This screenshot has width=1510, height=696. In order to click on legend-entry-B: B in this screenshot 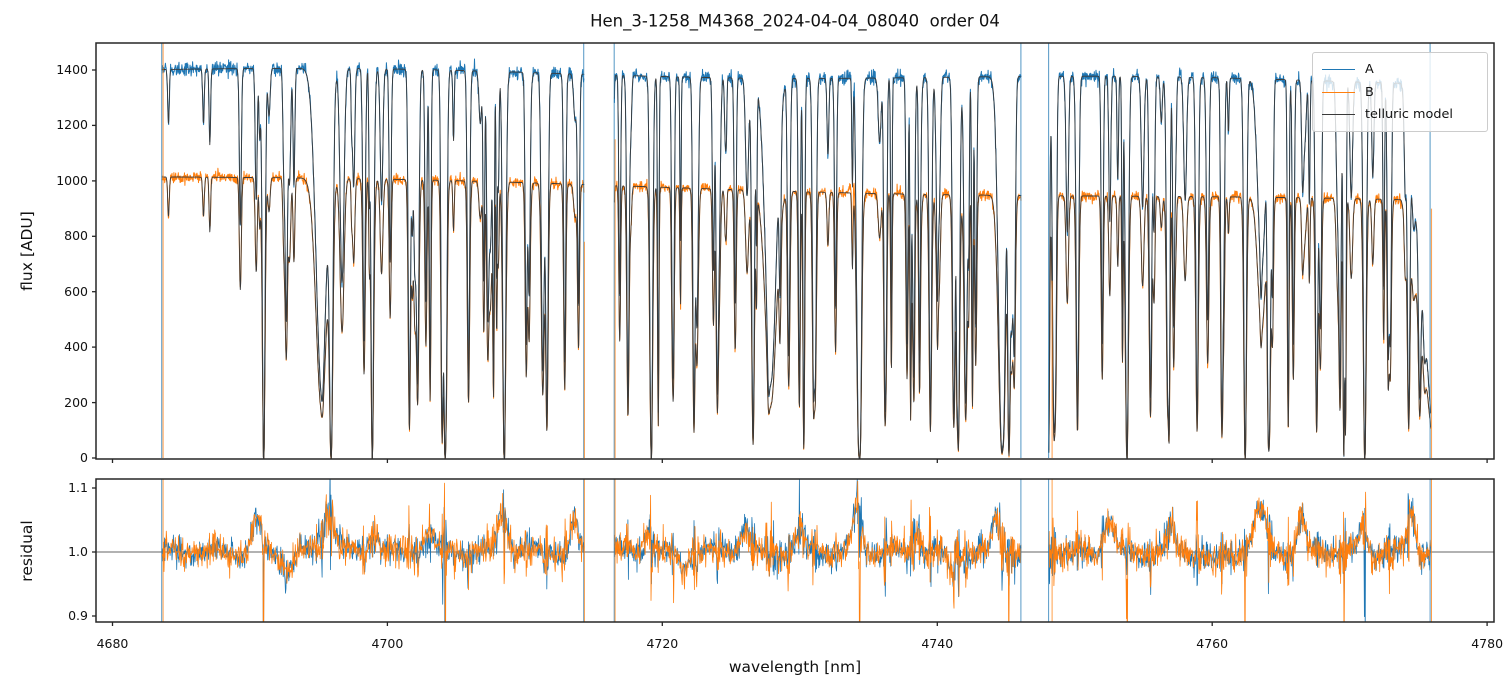, I will do `click(1400, 92)`.